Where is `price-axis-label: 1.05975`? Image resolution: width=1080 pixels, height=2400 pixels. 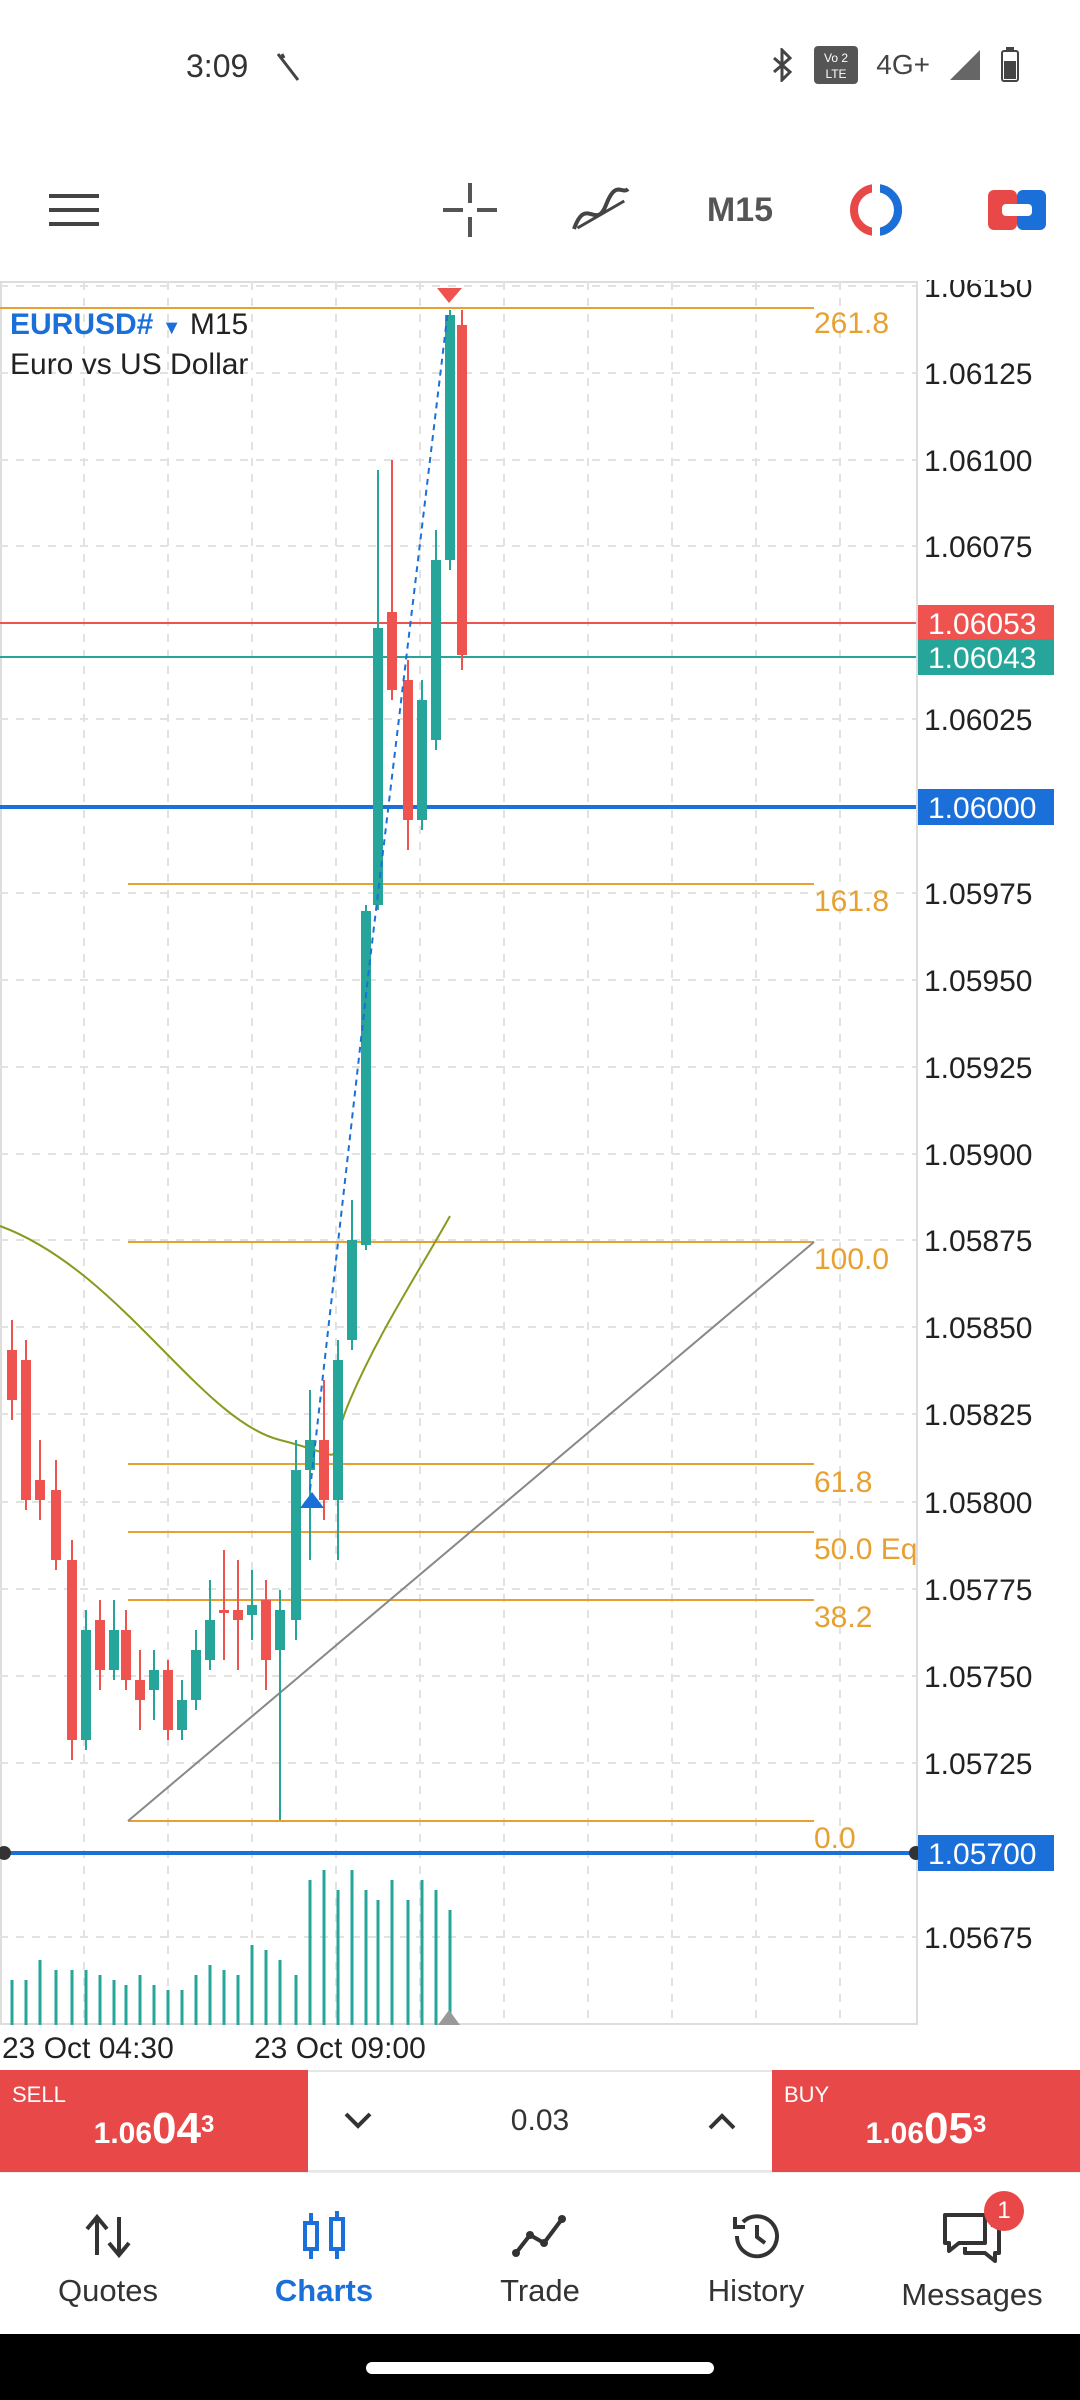
price-axis-label: 1.05975 is located at coordinates (978, 894).